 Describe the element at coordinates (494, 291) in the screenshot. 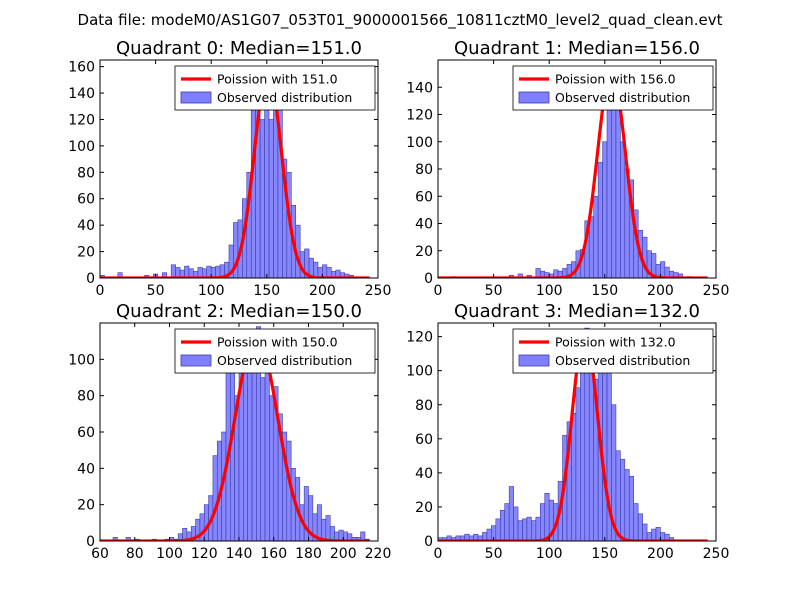

I see `x-tick-label: 50` at that location.